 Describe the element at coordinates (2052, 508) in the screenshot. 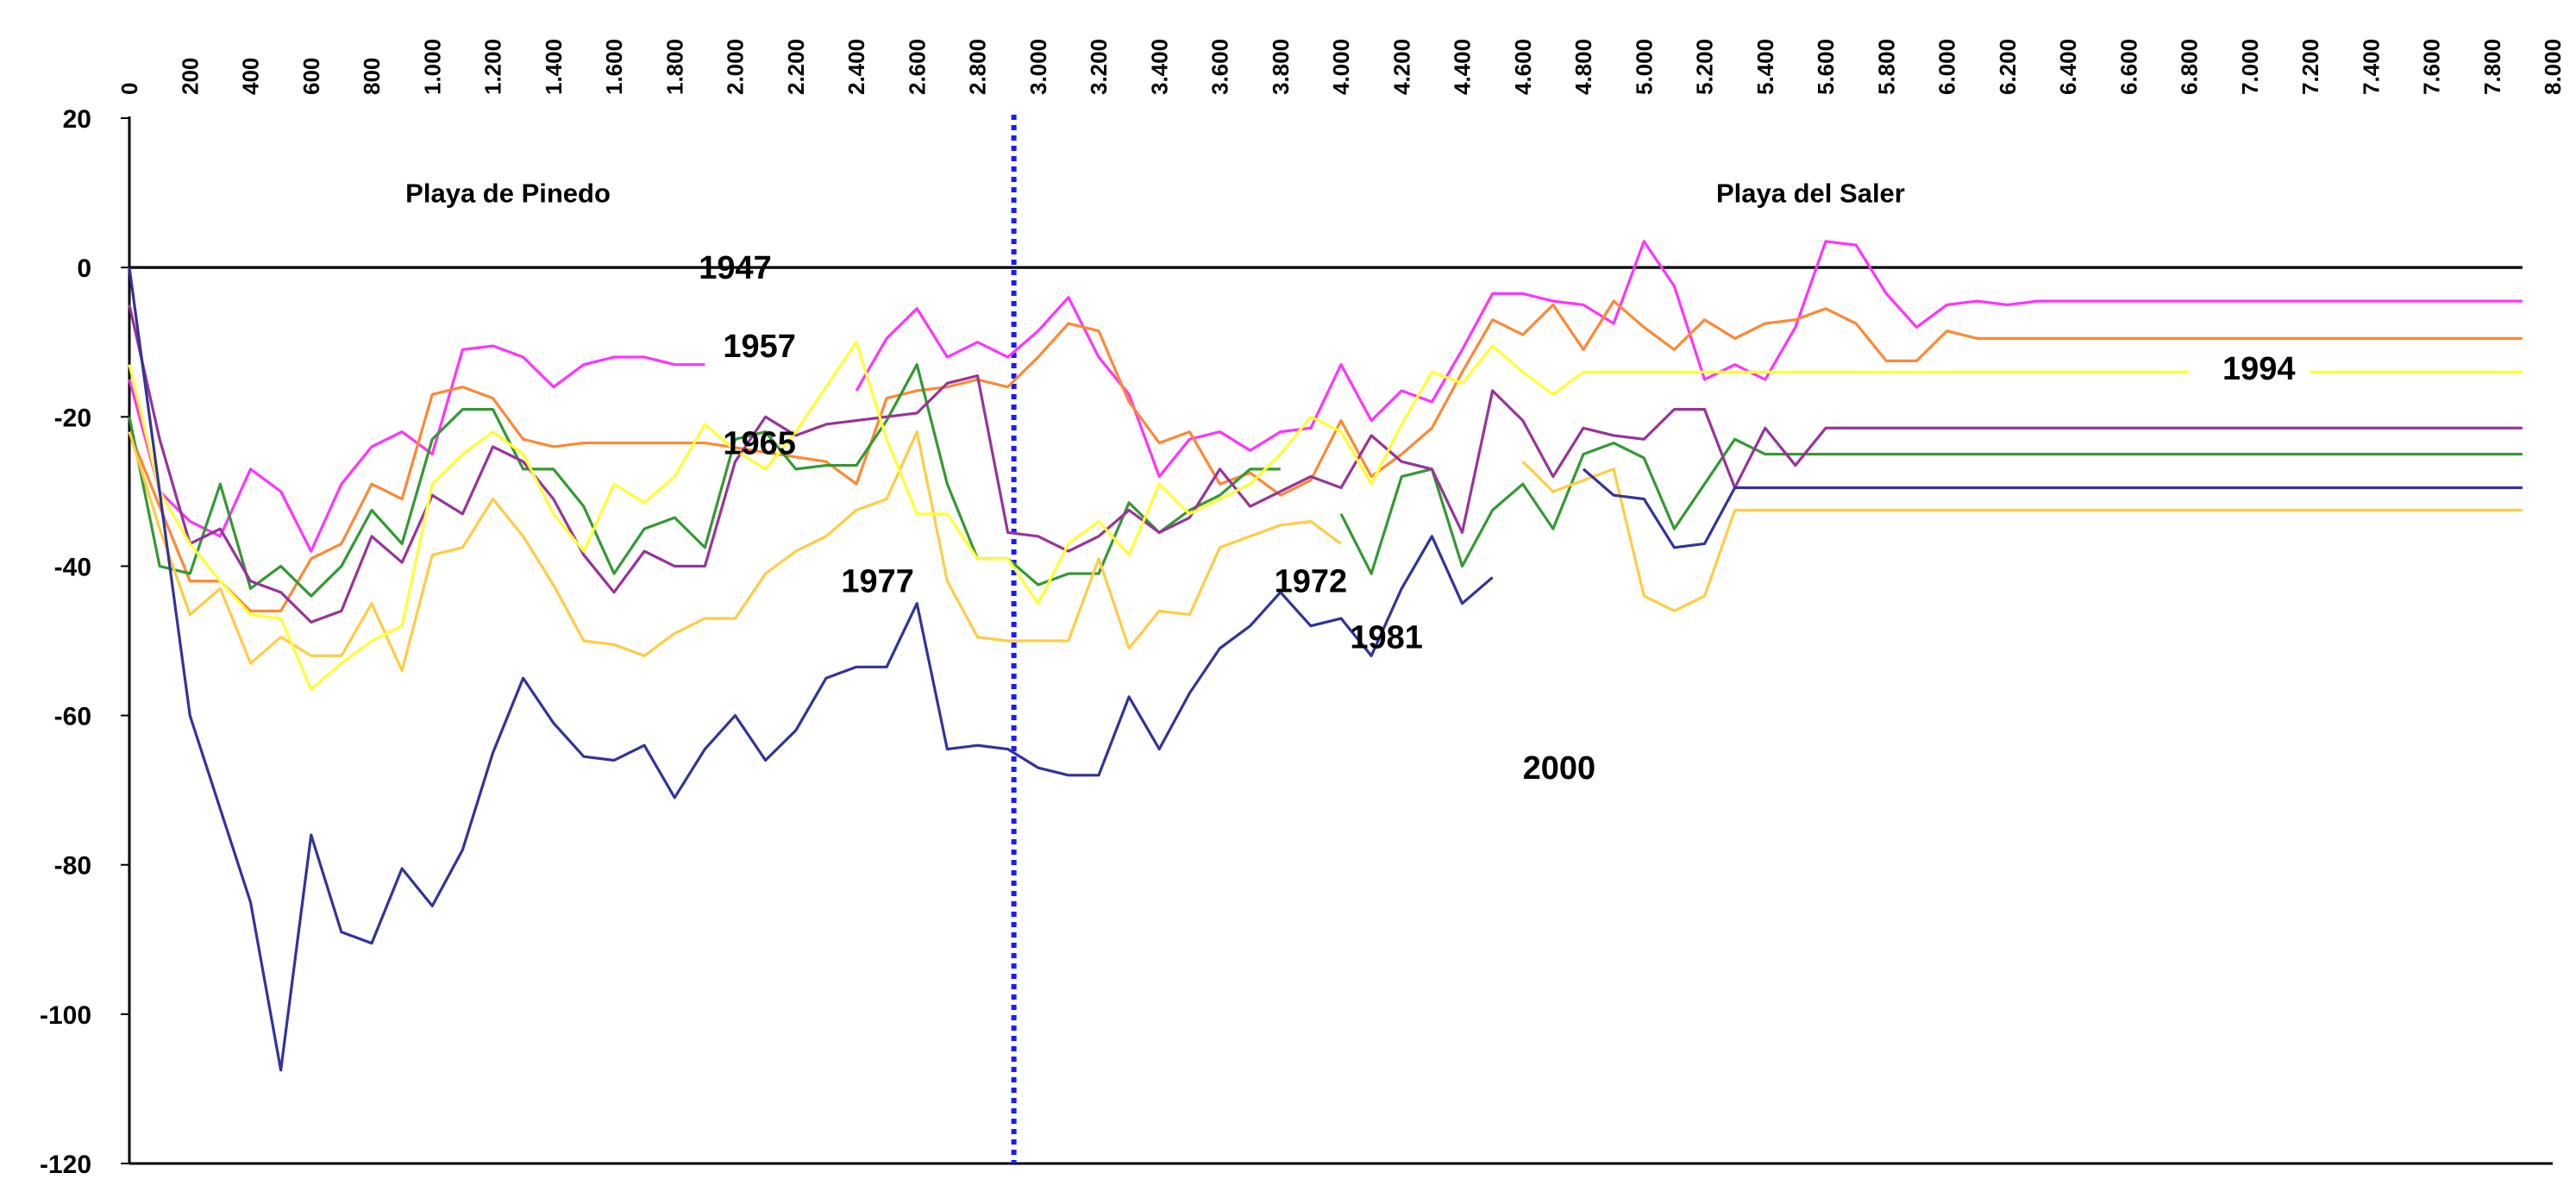

I see `series-line-2000` at that location.